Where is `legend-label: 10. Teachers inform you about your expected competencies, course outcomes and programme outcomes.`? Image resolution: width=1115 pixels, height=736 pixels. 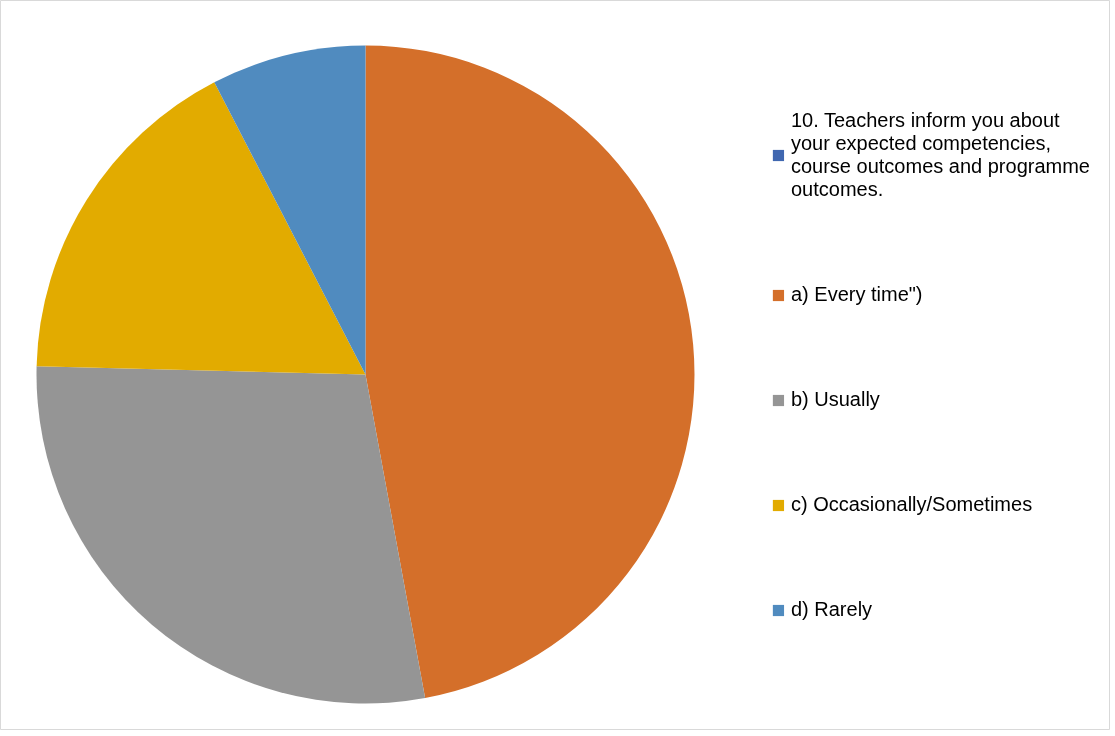
legend-label: 10. Teachers inform you about your expected competencies, course outcomes and programme outcomes. is located at coordinates (940, 155).